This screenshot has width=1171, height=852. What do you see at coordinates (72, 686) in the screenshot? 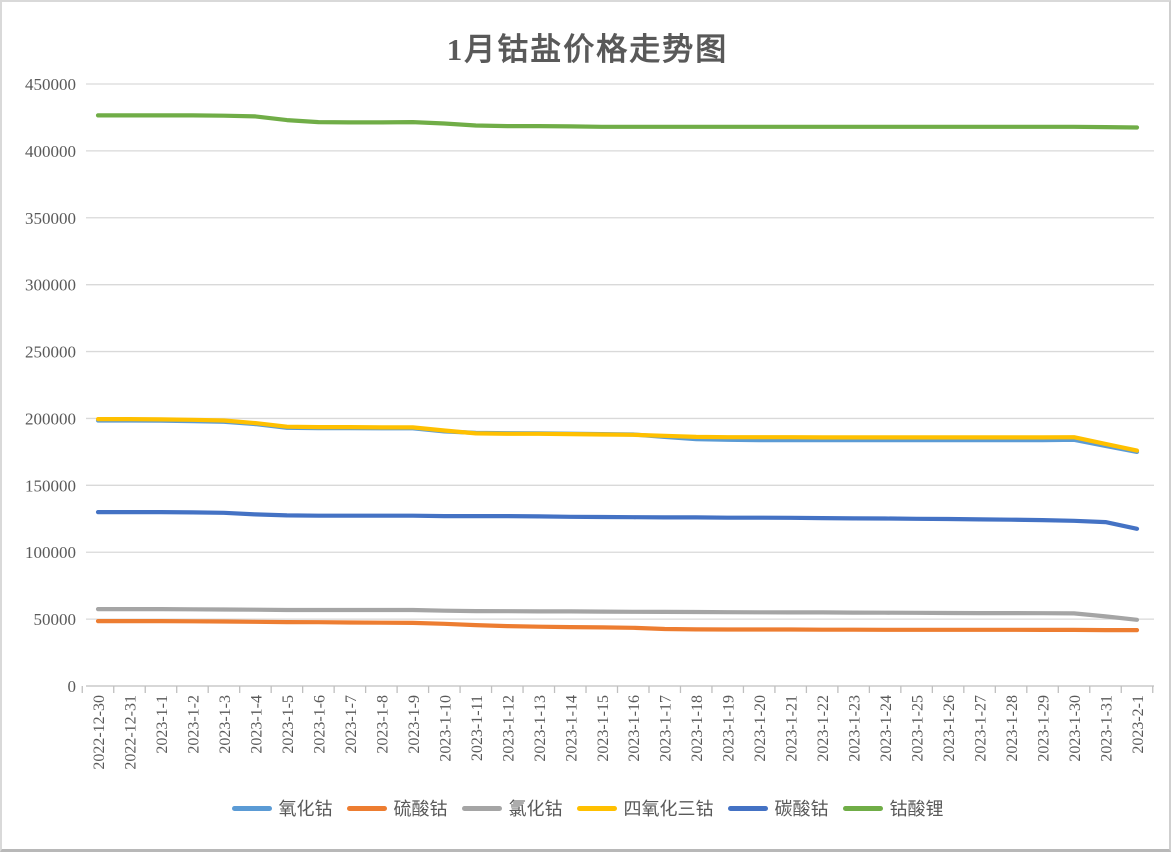
I see `y-tick-label: 0` at bounding box center [72, 686].